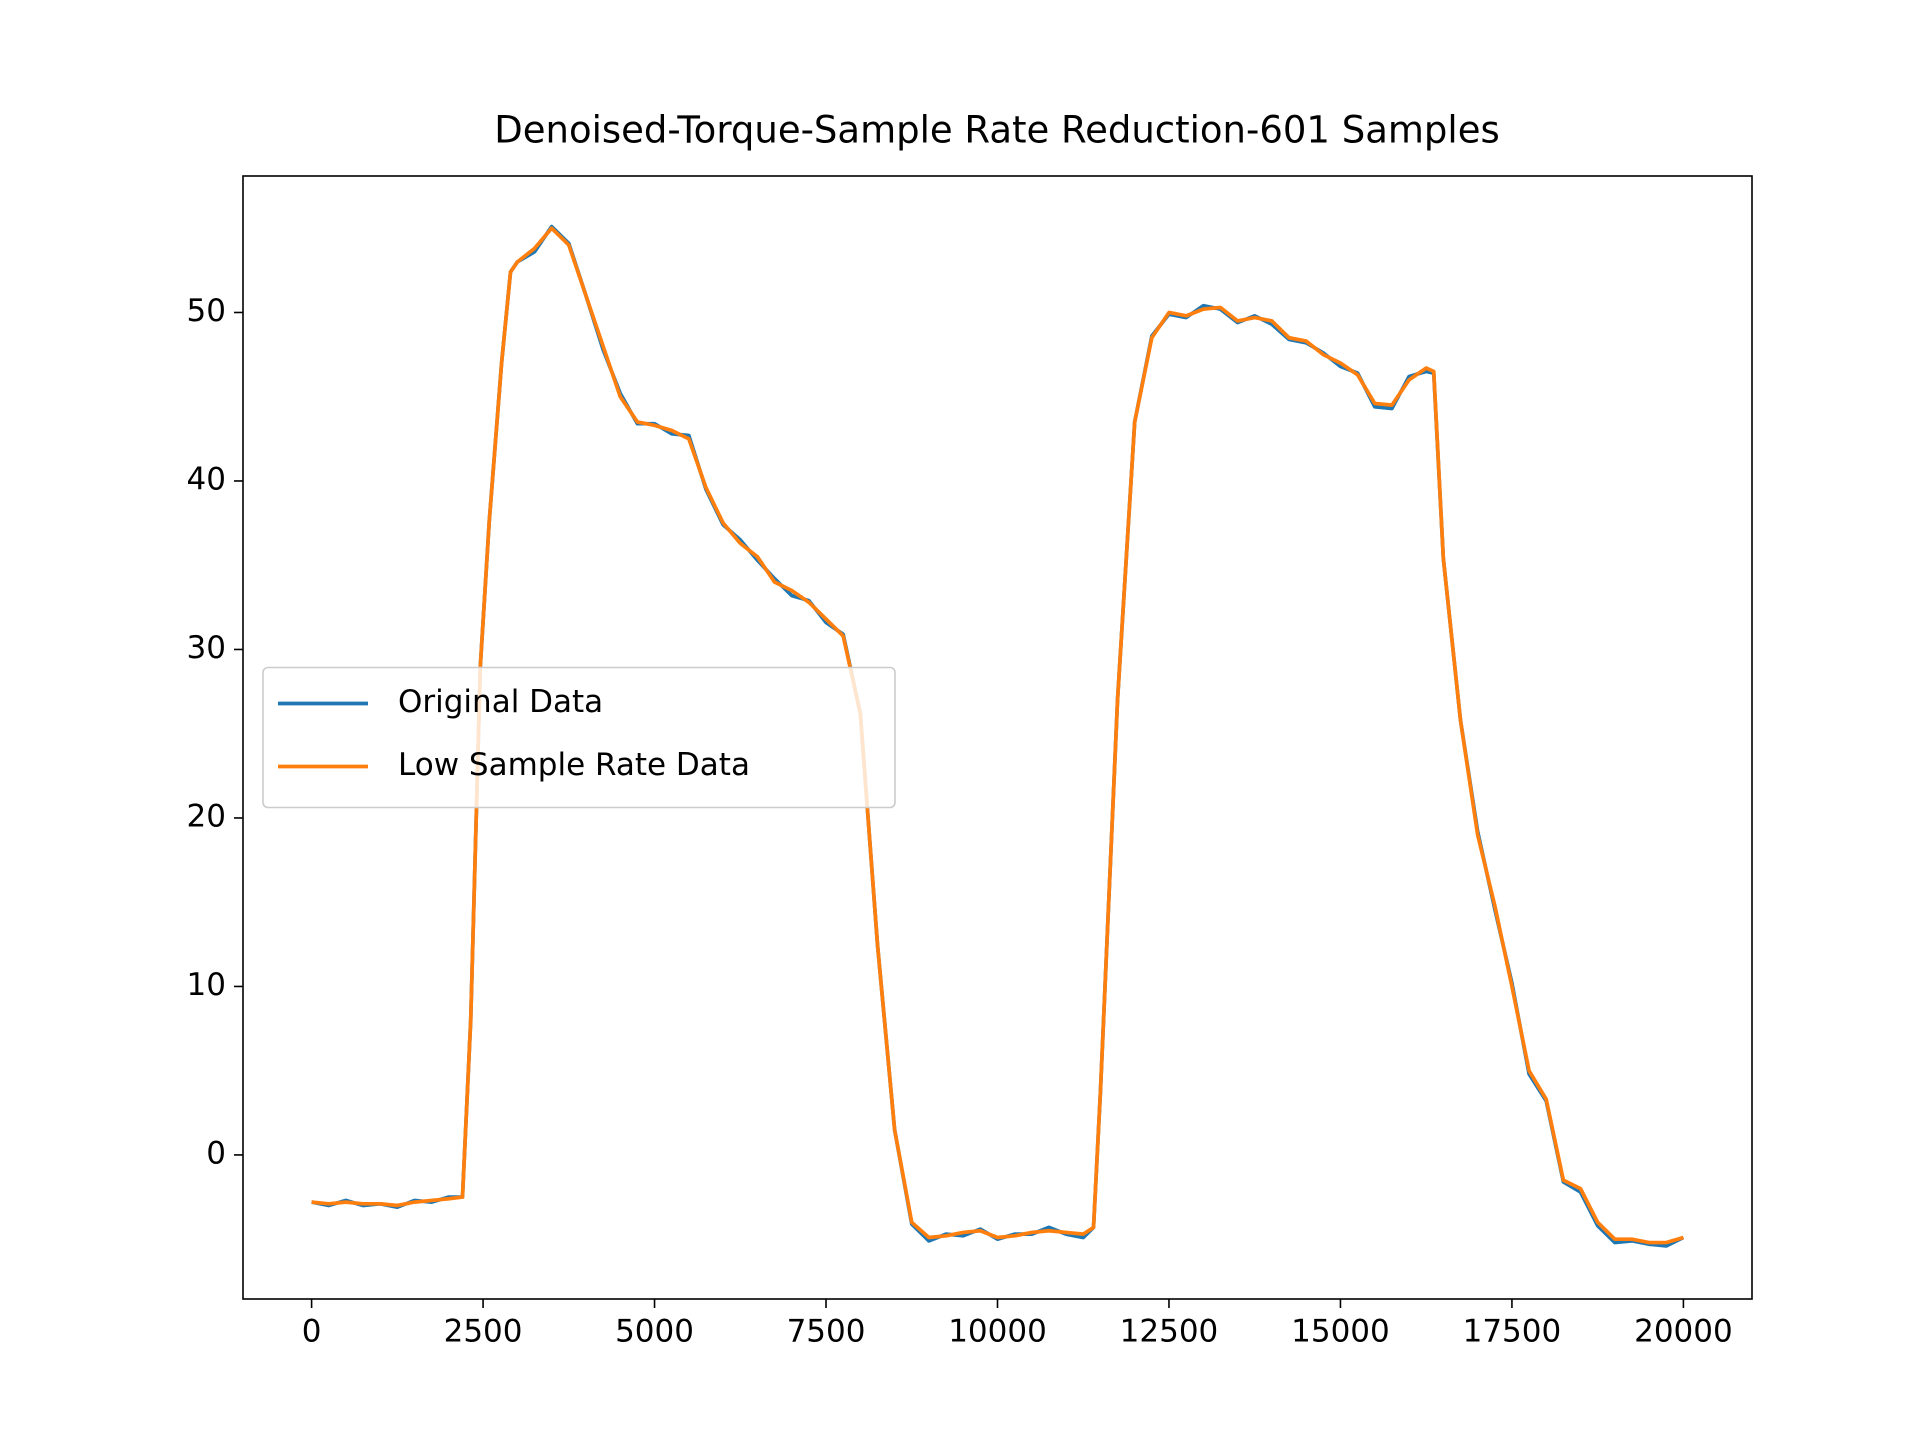 Image resolution: width=1920 pixels, height=1440 pixels. Describe the element at coordinates (826, 1332) in the screenshot. I see `x-tick-label: 7500` at that location.